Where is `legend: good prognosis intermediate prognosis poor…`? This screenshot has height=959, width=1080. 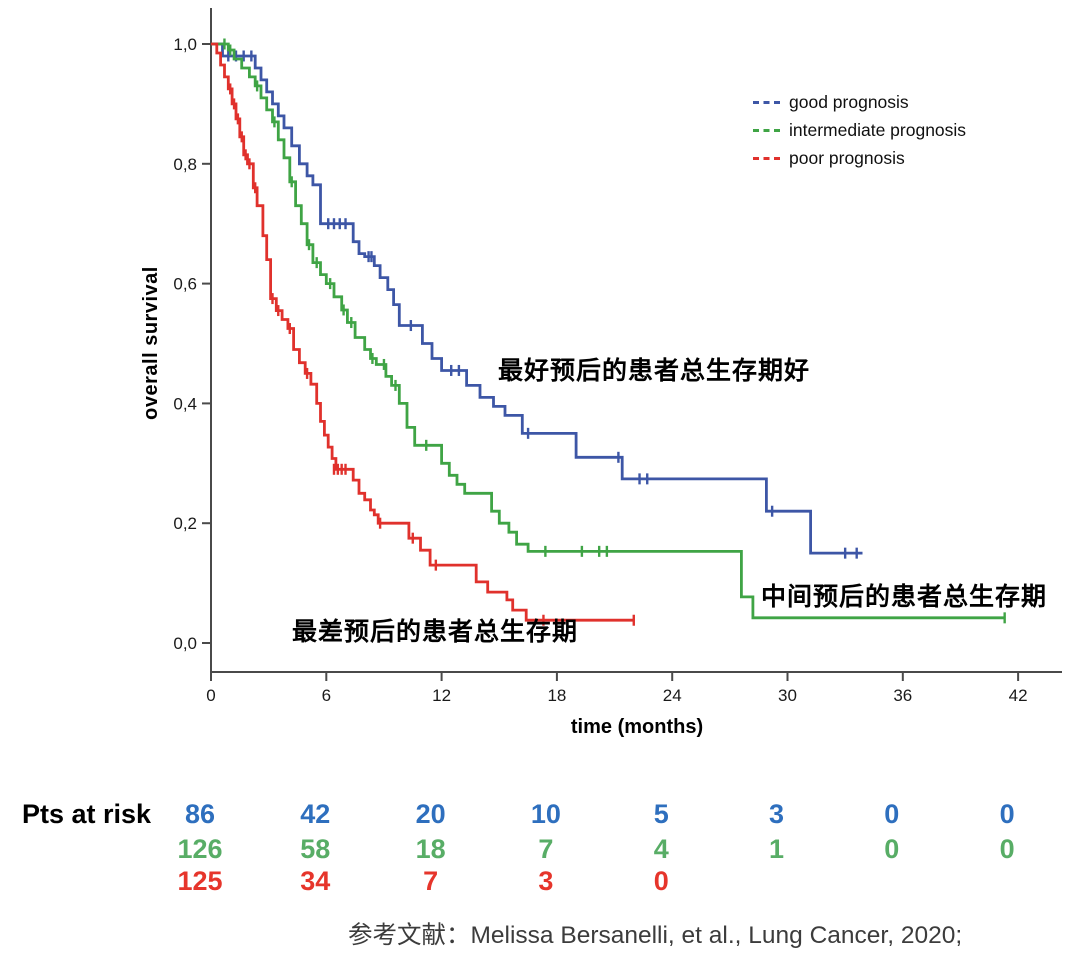 legend: good prognosis intermediate prognosis poor… is located at coordinates (859, 130).